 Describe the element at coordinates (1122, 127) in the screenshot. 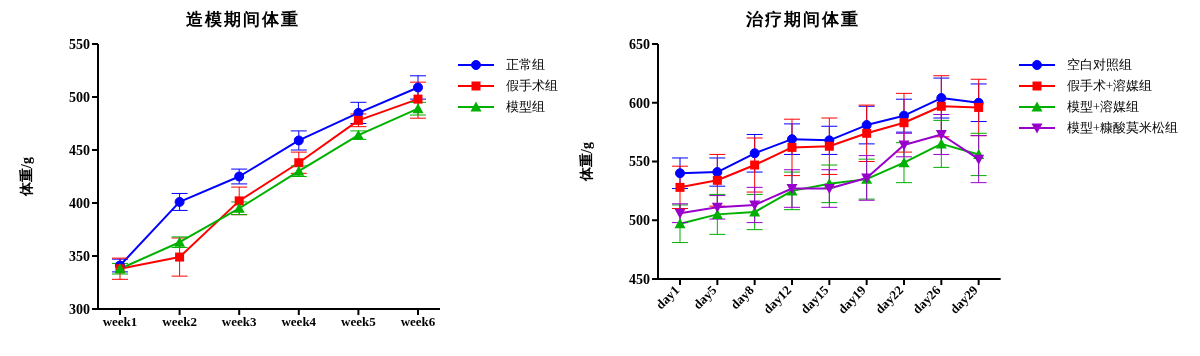

I see `legend-label: 模型+糠酸莫米松组` at that location.